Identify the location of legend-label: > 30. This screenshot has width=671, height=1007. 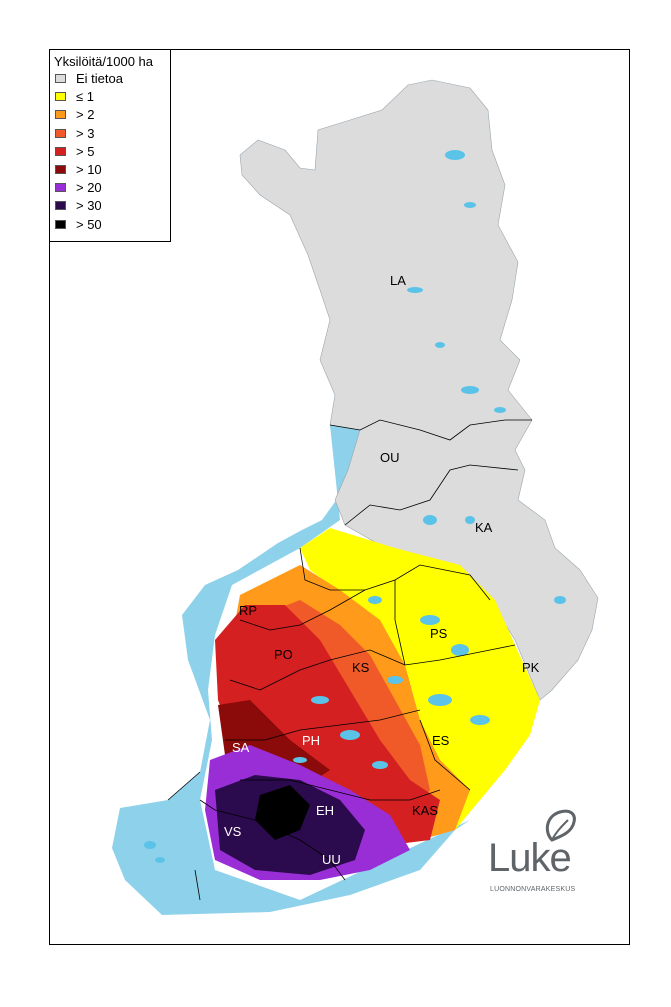
(89, 206).